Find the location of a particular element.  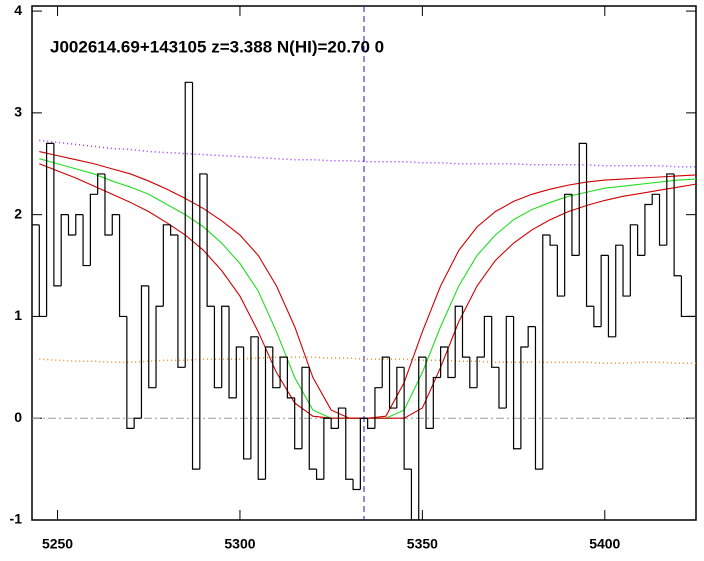

y-tick-label: 4 is located at coordinates (18, 10).